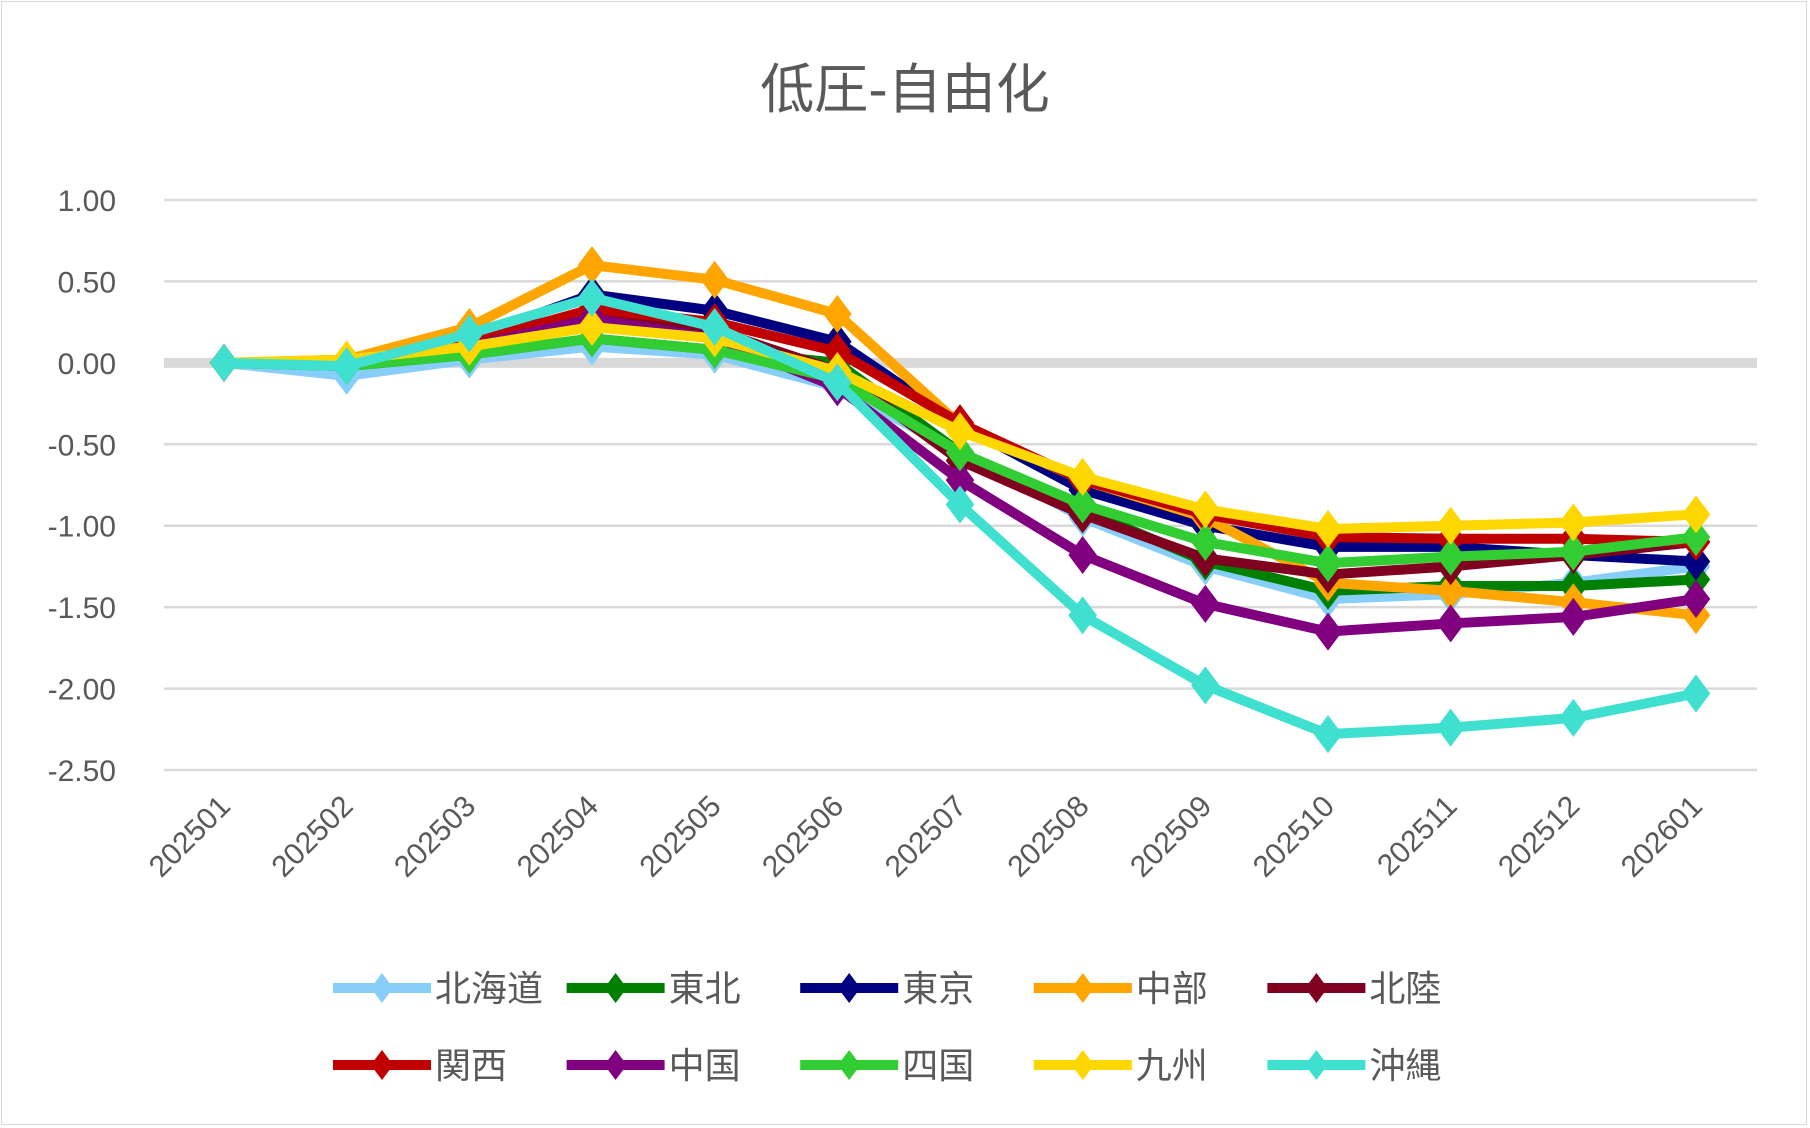 Image resolution: width=1810 pixels, height=1128 pixels. What do you see at coordinates (82, 527) in the screenshot?
I see `y-tick-label: -1.00` at bounding box center [82, 527].